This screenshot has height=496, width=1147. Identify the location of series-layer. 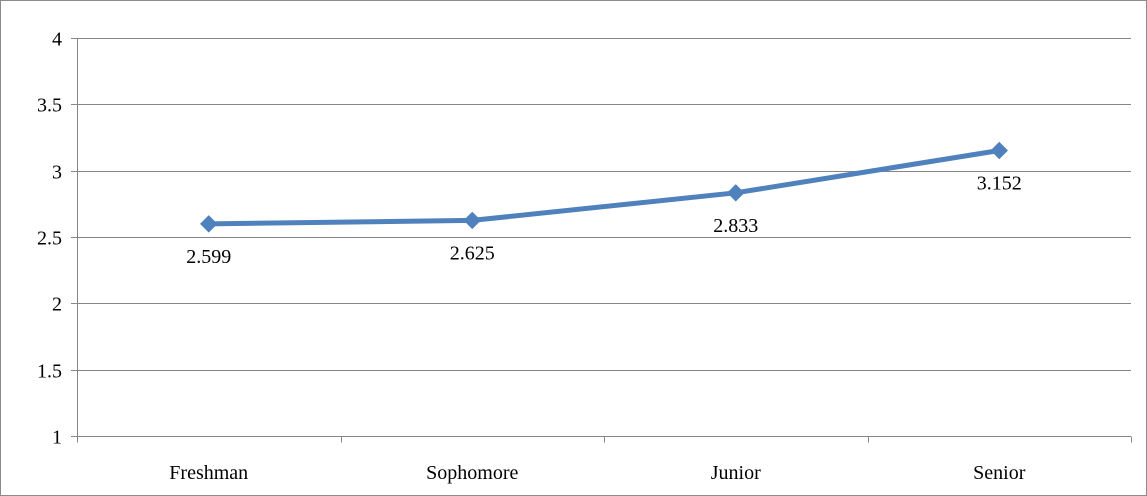
(604, 187).